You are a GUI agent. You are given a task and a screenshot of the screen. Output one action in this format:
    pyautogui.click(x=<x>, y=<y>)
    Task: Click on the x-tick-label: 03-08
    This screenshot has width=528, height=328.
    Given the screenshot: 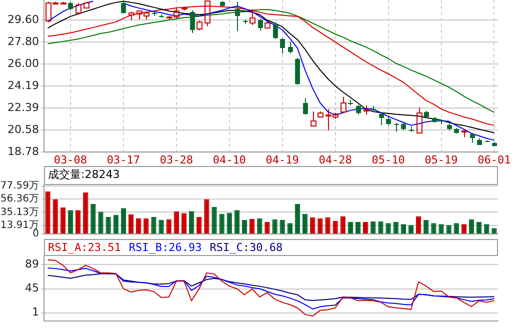 What is the action you would take?
    pyautogui.click(x=71, y=159)
    